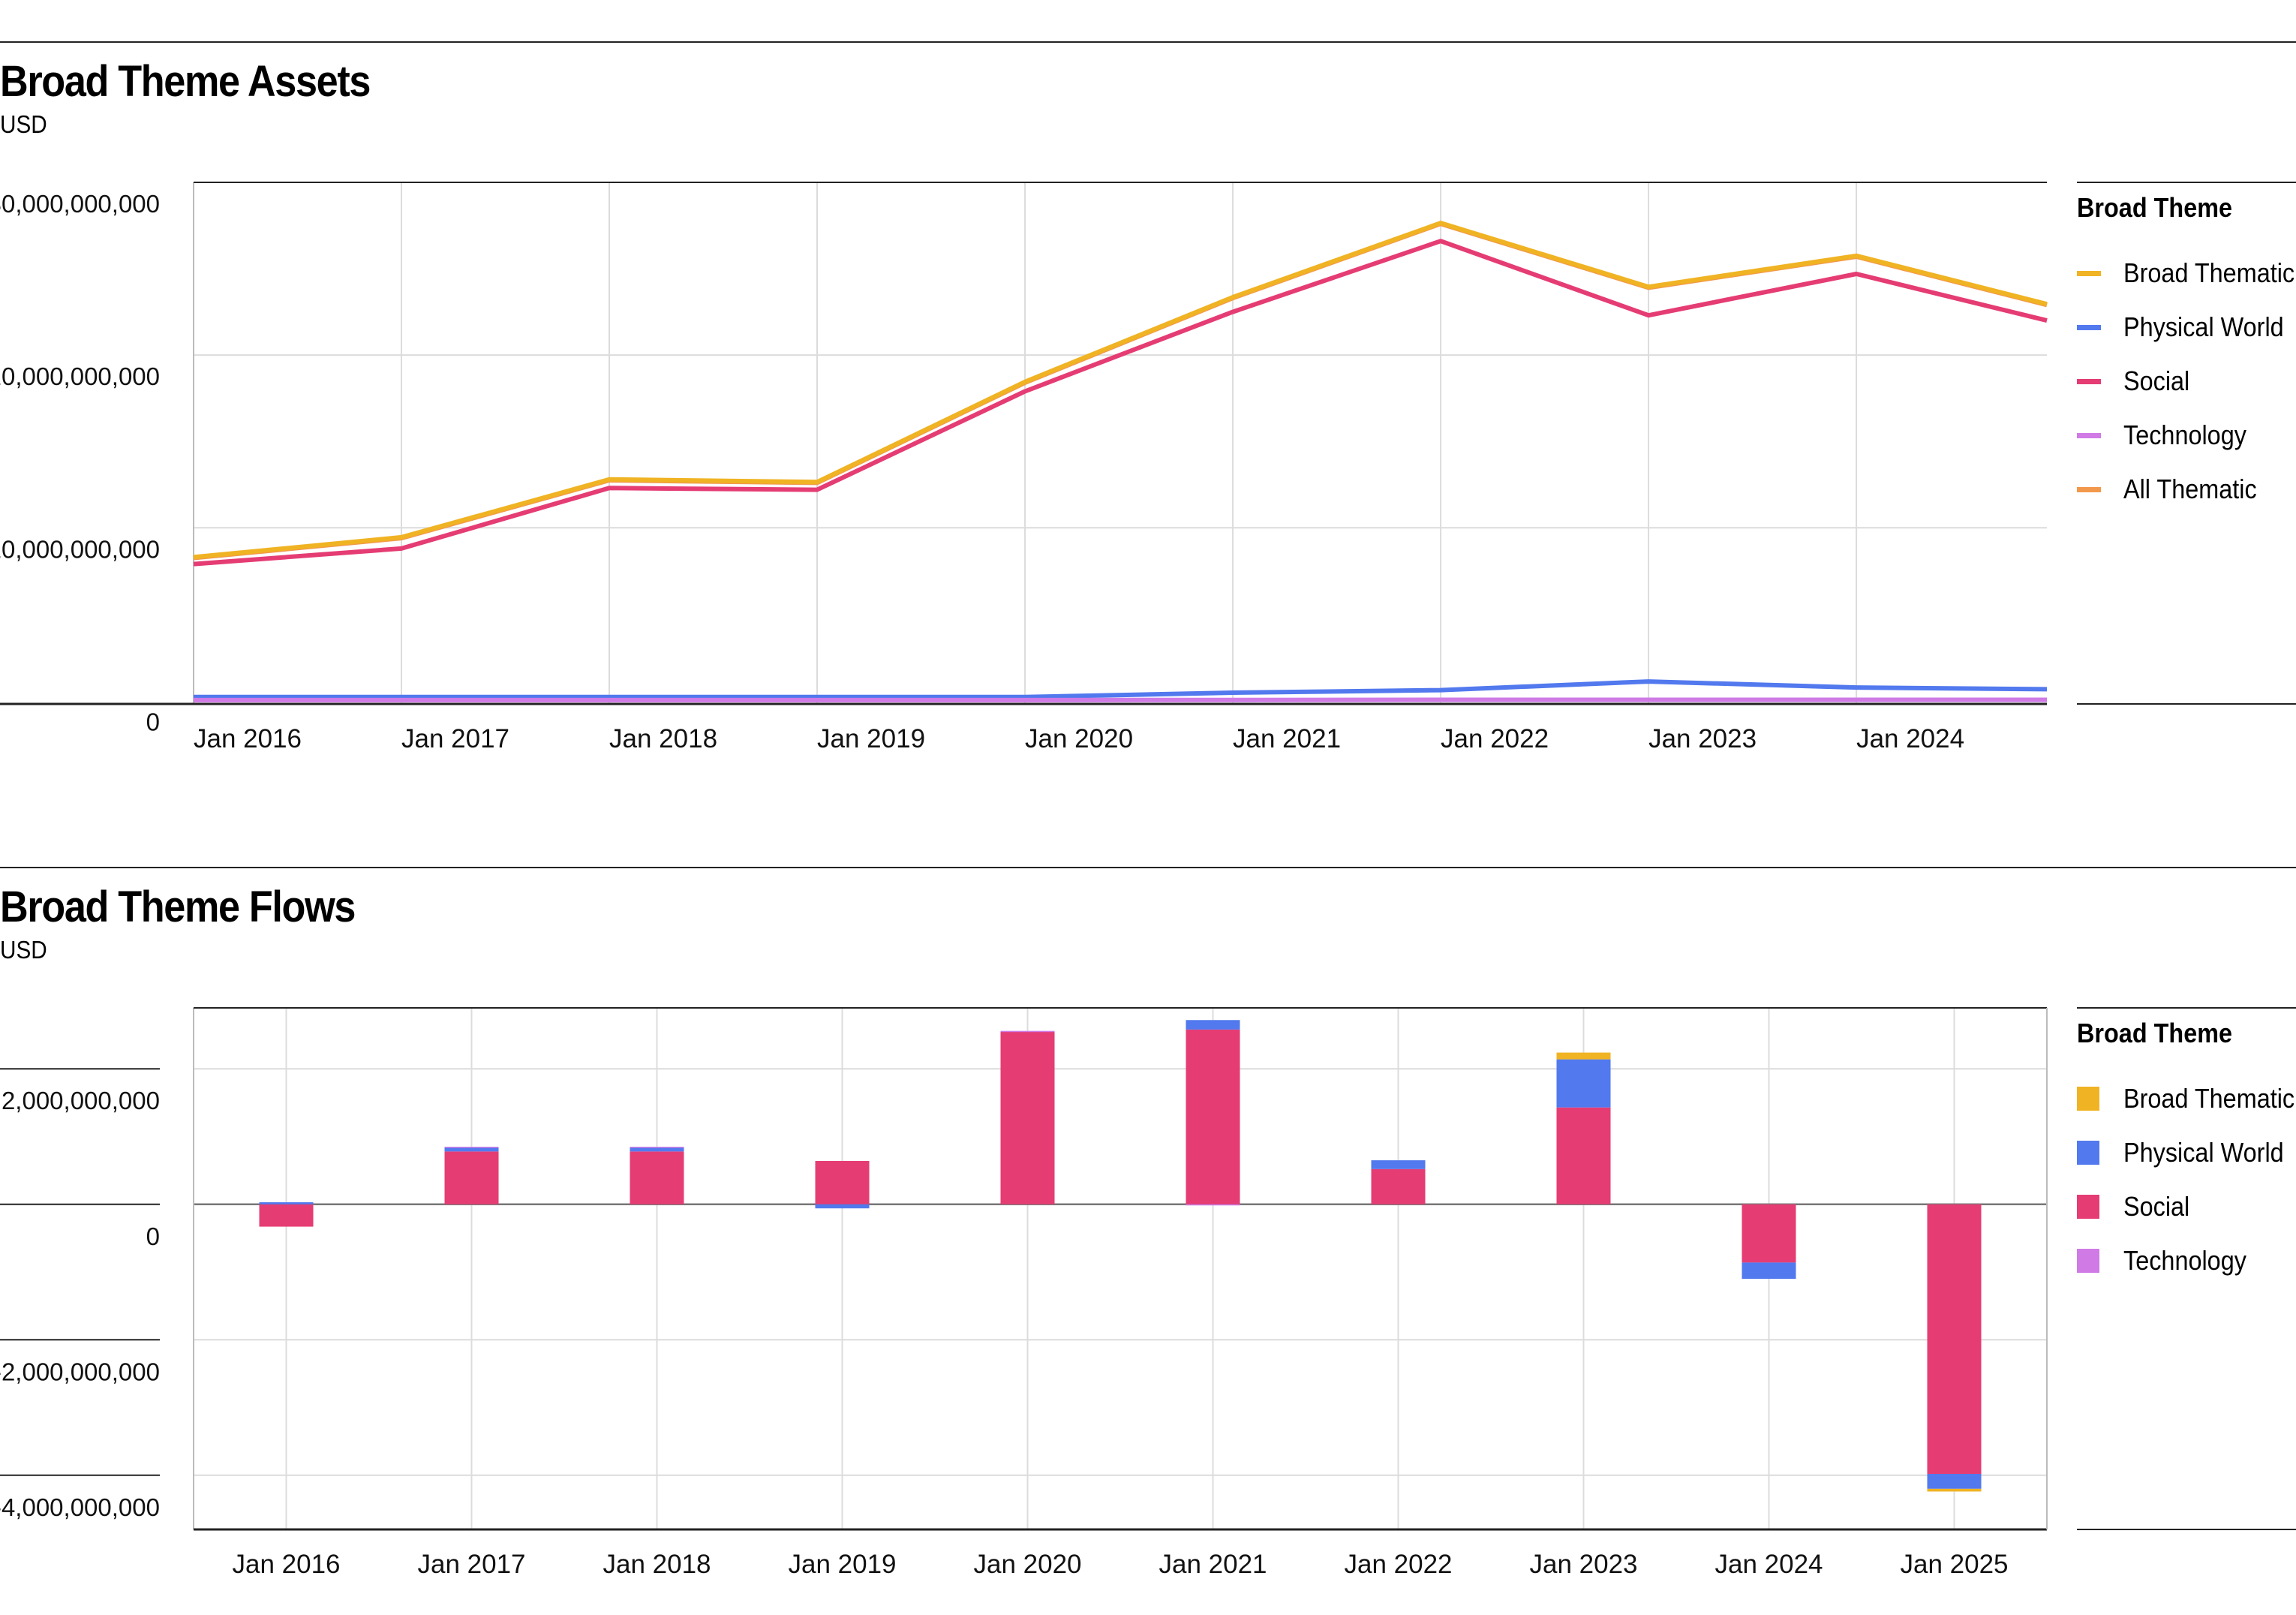  I want to click on assets-legend-item-broad-thematic: Broad Thematic, so click(2186, 273).